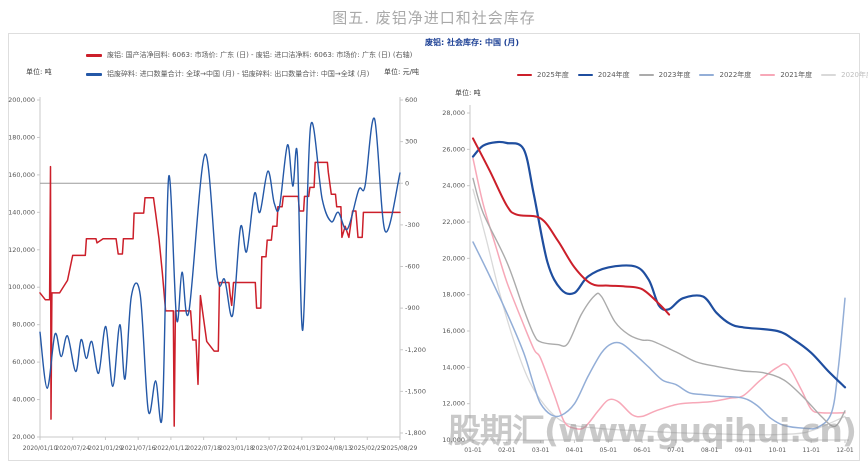  Describe the element at coordinates (412, 308) in the screenshot. I see `left-rytick-label: -900` at that location.